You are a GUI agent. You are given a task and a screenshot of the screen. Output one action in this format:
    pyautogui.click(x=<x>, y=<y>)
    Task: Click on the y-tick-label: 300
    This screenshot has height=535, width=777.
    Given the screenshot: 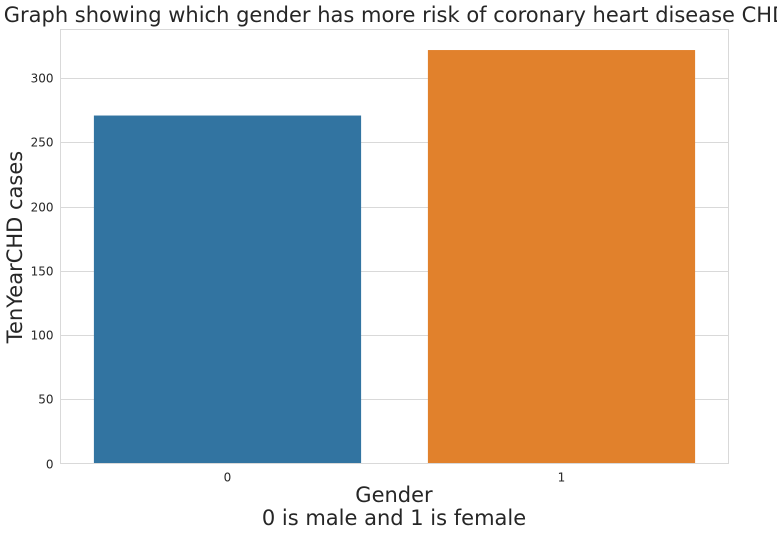 What is the action you would take?
    pyautogui.click(x=42, y=79)
    